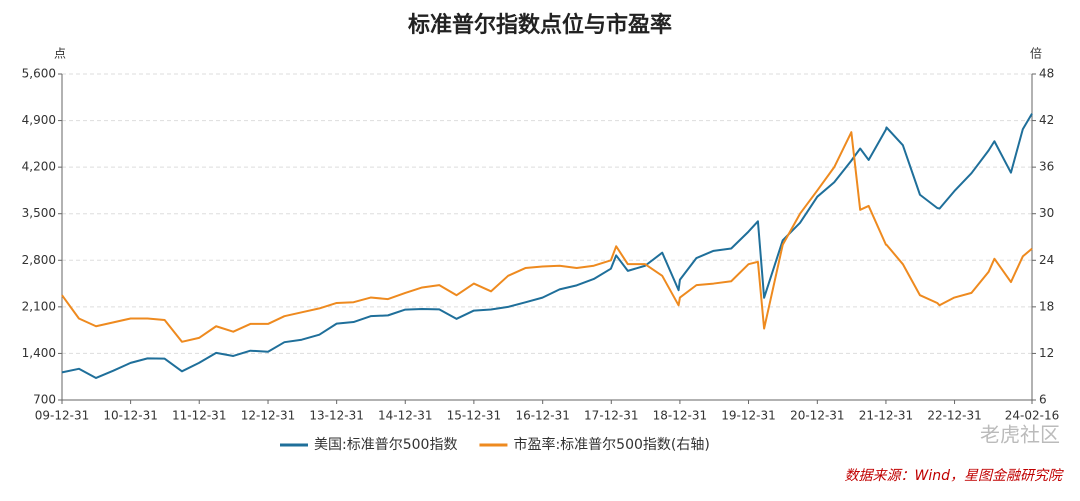 The image size is (1080, 501). I want to click on x-tick-label: 10-12-31, so click(130, 416).